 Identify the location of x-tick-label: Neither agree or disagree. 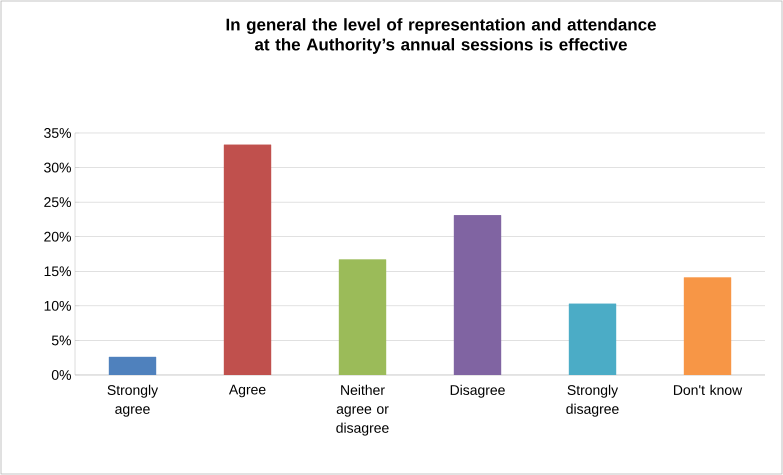
(362, 410).